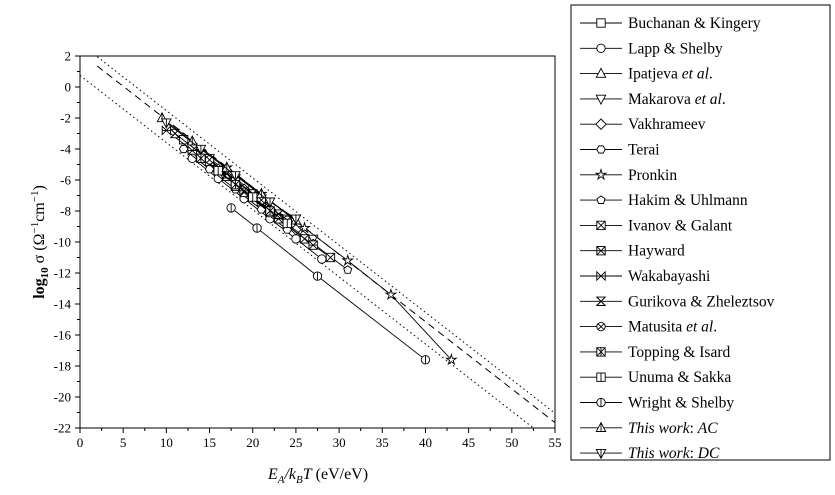 This screenshot has width=835, height=495. What do you see at coordinates (382, 442) in the screenshot?
I see `x-tick-label: 35` at bounding box center [382, 442].